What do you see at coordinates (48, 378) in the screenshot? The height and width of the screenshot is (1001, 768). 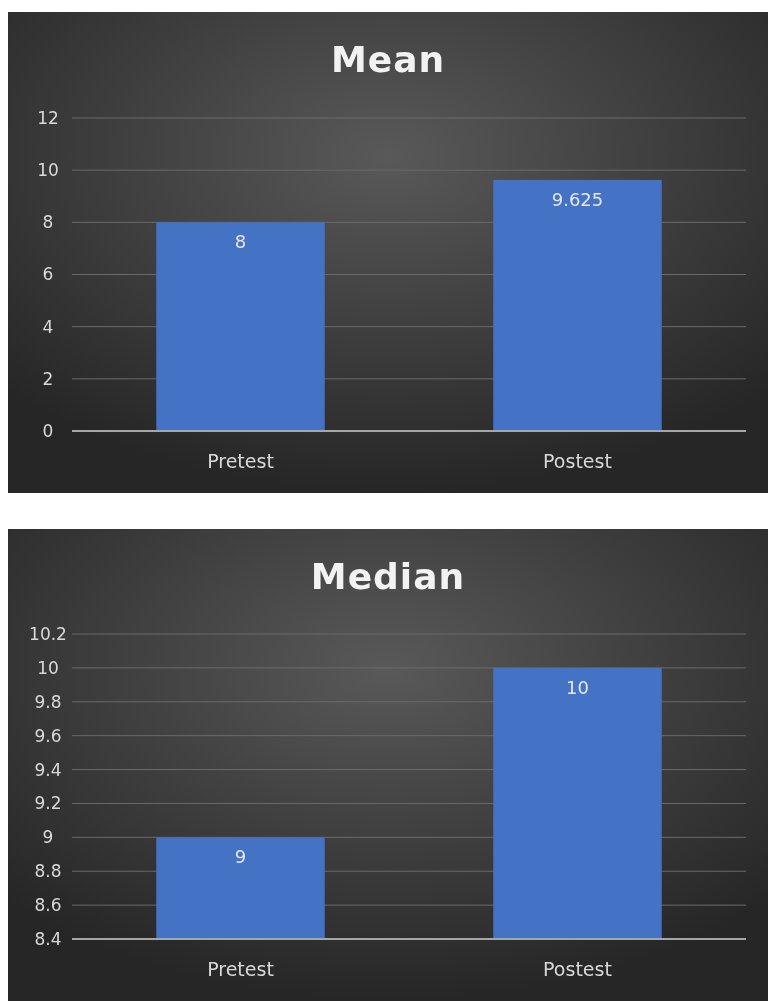 I see `y-tick-label: 2` at bounding box center [48, 378].